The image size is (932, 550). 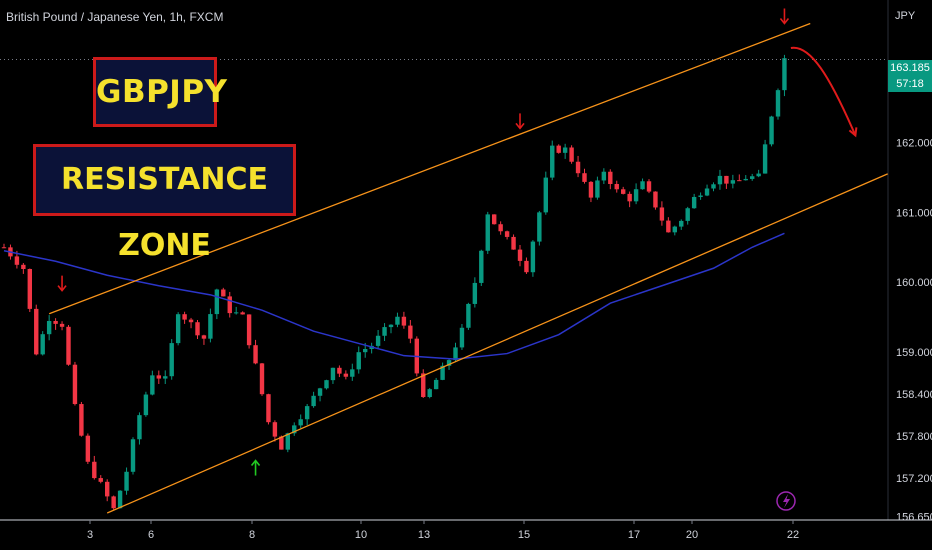 I want to click on forecast-curve, so click(x=824, y=92).